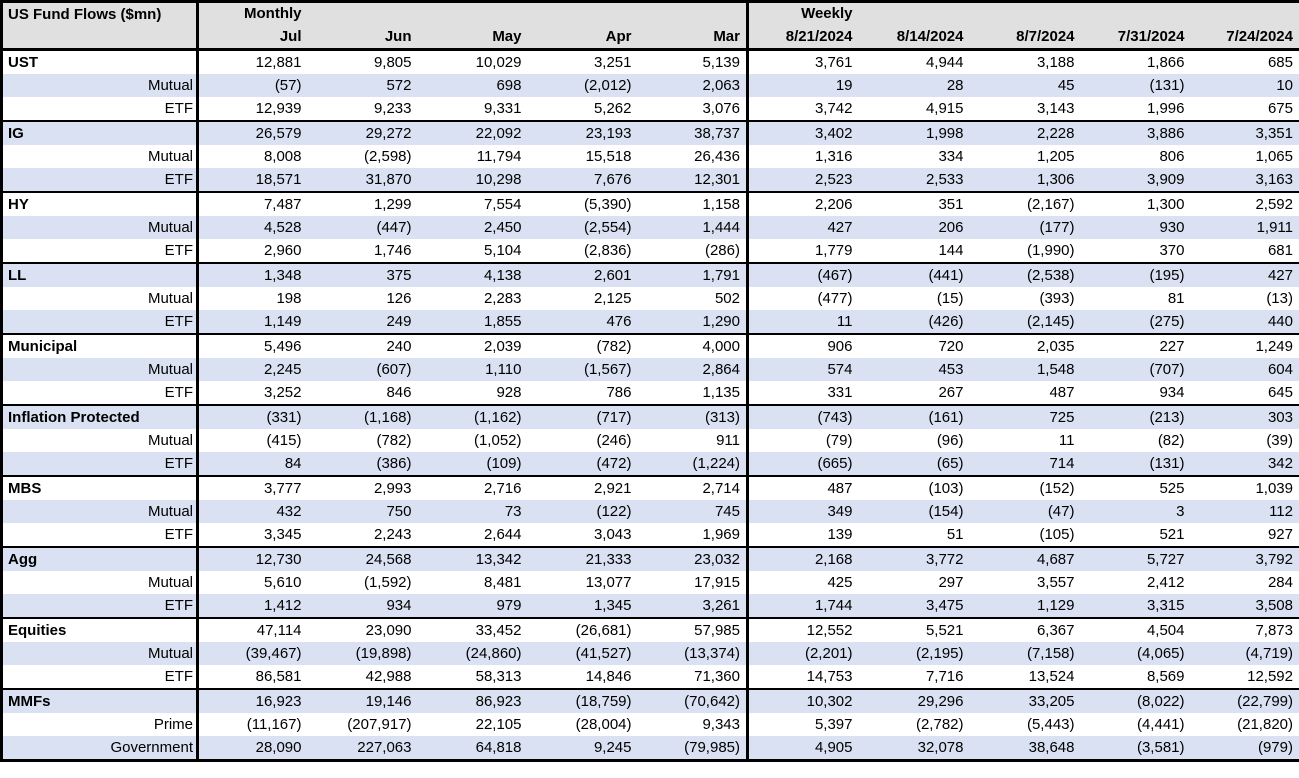 The width and height of the screenshot is (1299, 778). What do you see at coordinates (1244, 322) in the screenshot?
I see `weekly-cell: 440` at bounding box center [1244, 322].